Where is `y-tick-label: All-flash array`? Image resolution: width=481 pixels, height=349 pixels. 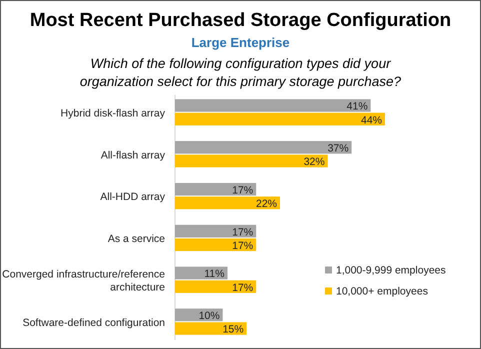
y-tick-label: All-flash array is located at coordinates (133, 155).